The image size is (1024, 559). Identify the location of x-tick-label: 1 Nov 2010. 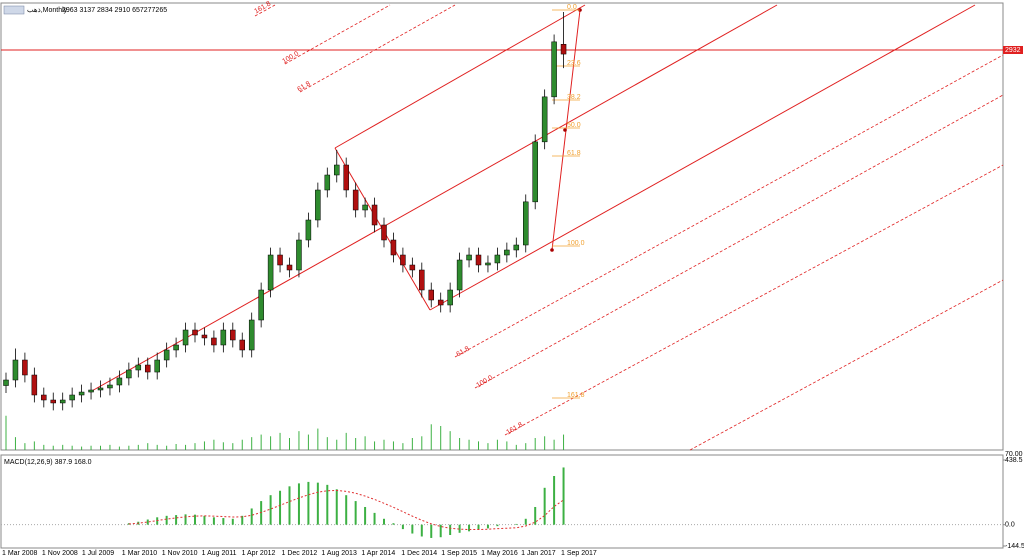
(180, 553).